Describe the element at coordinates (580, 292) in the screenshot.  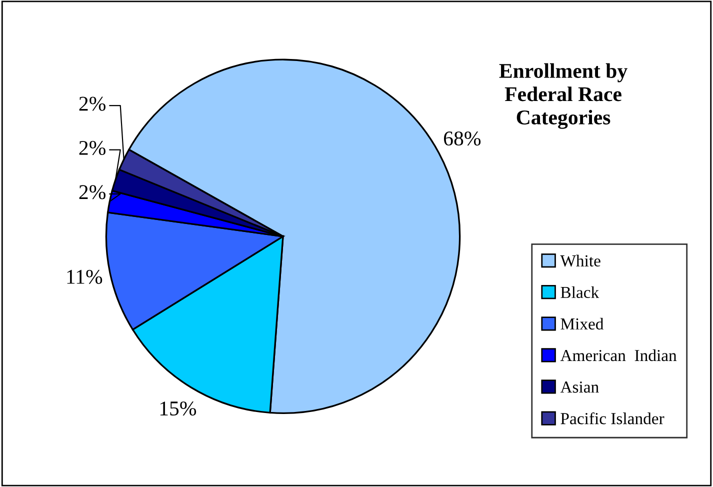
I see `legend-label: Black` at that location.